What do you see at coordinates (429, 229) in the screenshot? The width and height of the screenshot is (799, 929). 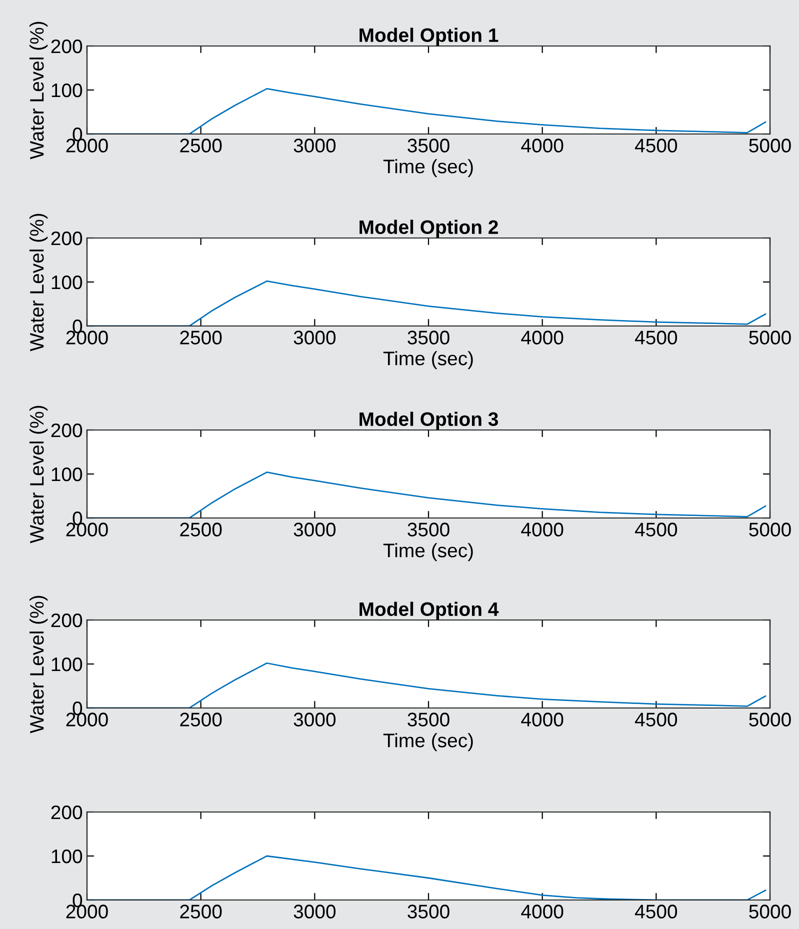 I see `chart-title: Model Option 2` at bounding box center [429, 229].